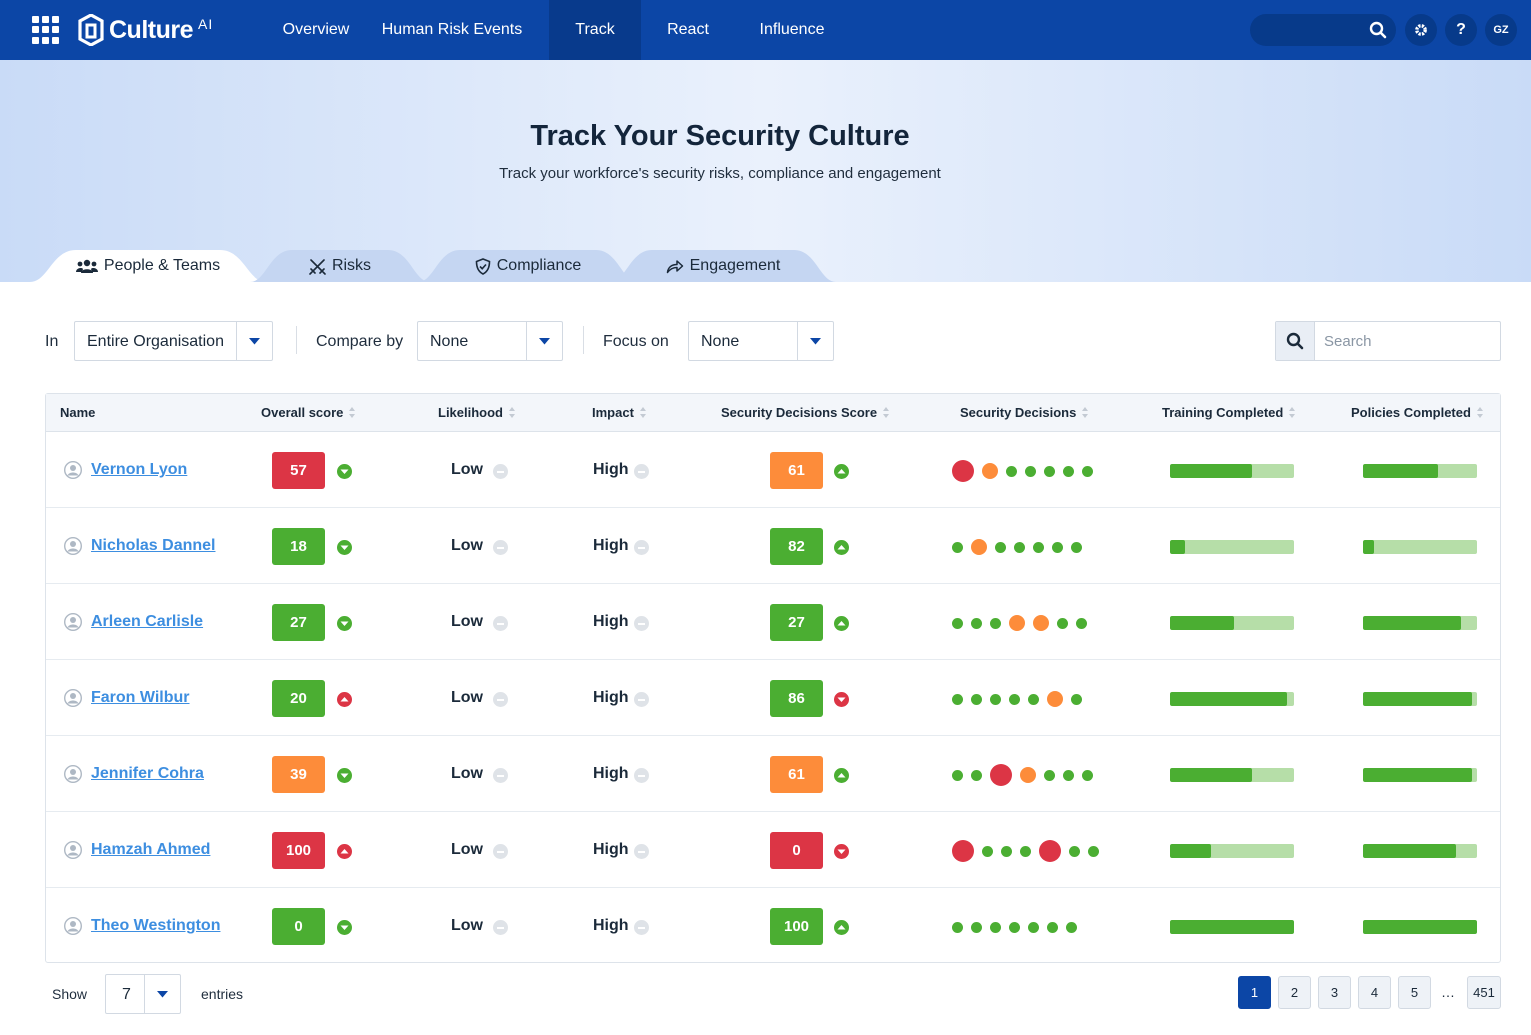 Image resolution: width=1531 pixels, height=1035 pixels. I want to click on page-button-5: 5, so click(1414, 992).